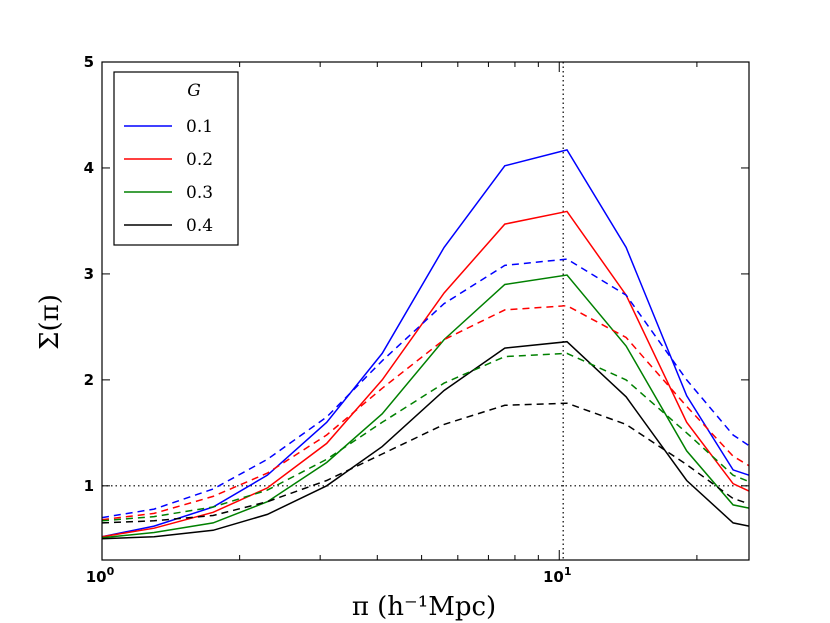 The image size is (830, 623). Describe the element at coordinates (89, 274) in the screenshot. I see `y-tick-label: 3` at that location.